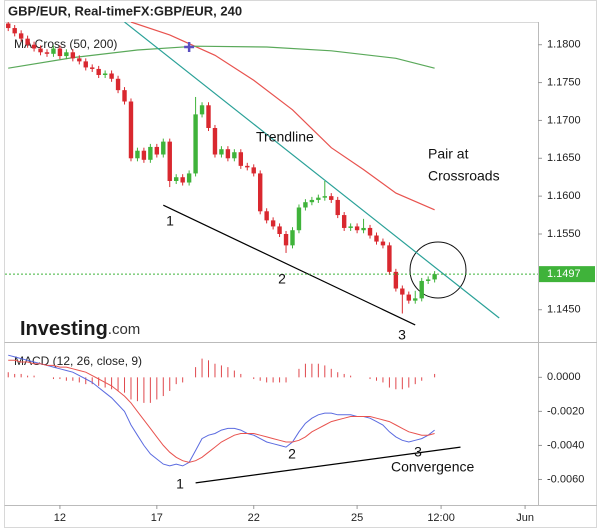 This screenshot has width=598, height=529. I want to click on y-tick-label: -0.0020, so click(565, 411).